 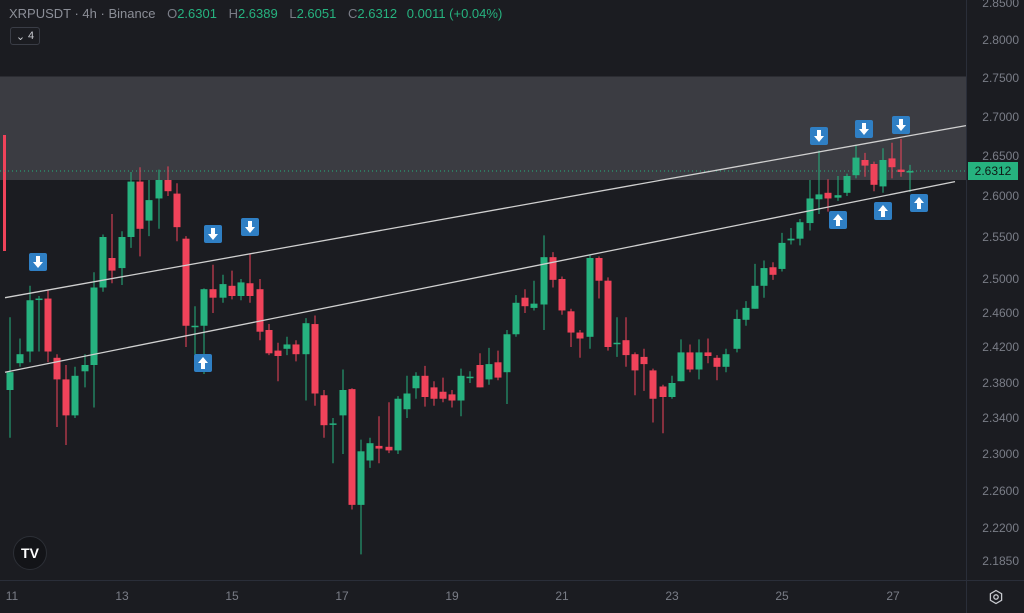 I want to click on price-tick: 2.2600, so click(x=1000, y=491).